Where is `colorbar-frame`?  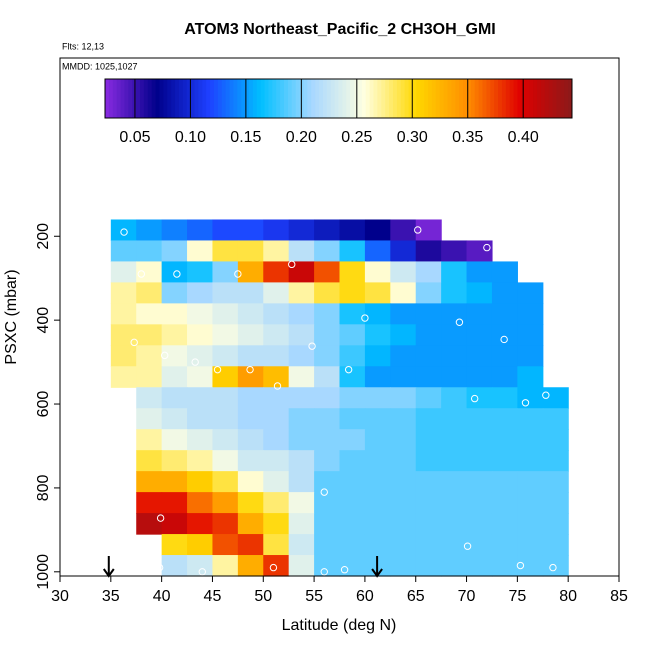 colorbar-frame is located at coordinates (338, 98).